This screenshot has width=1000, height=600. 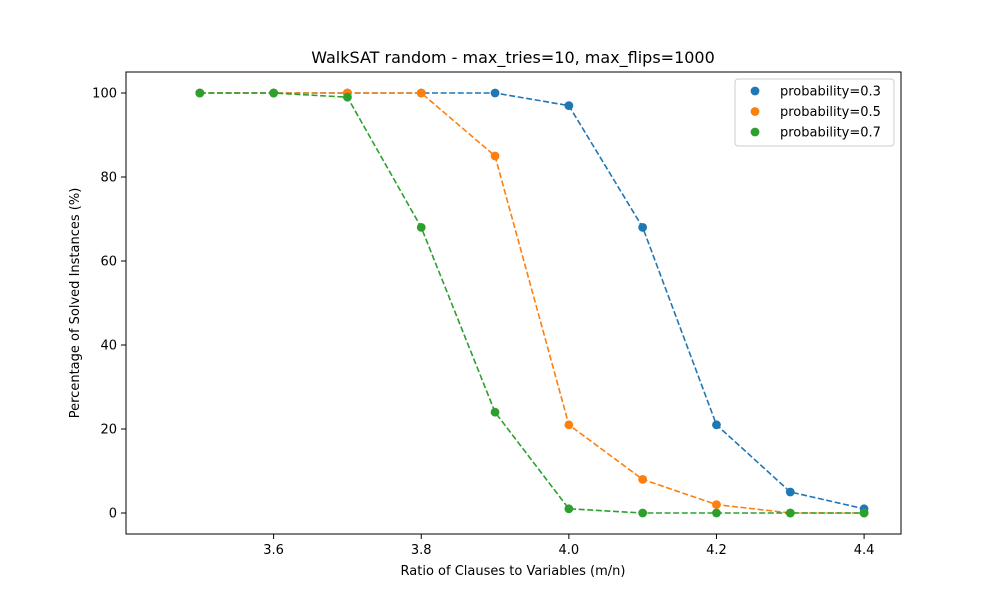 I want to click on x-axis: 3.6 3.8 4.0 4.2 4.4, so click(x=568, y=546).